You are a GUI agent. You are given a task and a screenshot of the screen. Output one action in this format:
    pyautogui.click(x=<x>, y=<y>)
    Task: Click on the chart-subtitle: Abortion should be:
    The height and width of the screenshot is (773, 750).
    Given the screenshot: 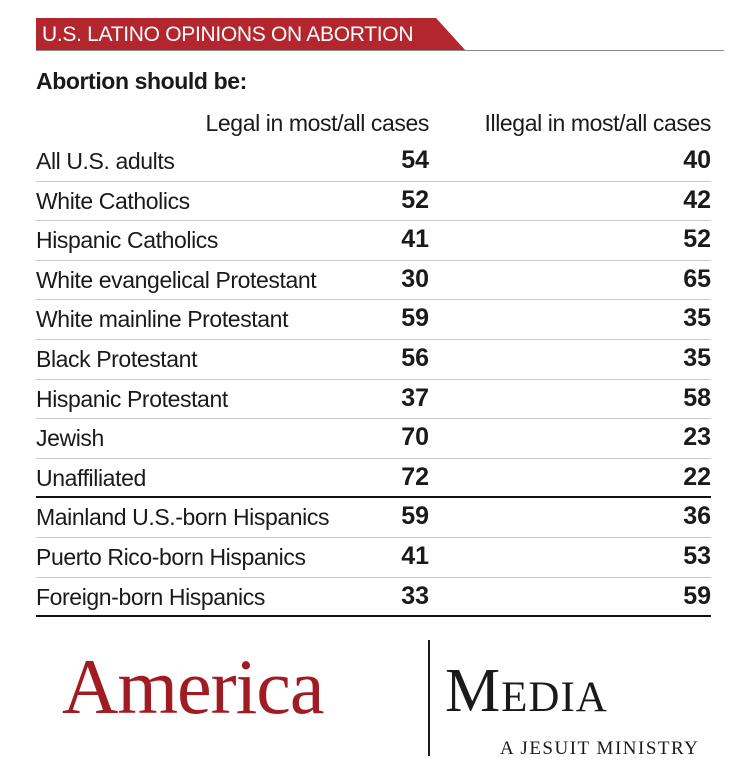 What is the action you would take?
    pyautogui.click(x=141, y=81)
    